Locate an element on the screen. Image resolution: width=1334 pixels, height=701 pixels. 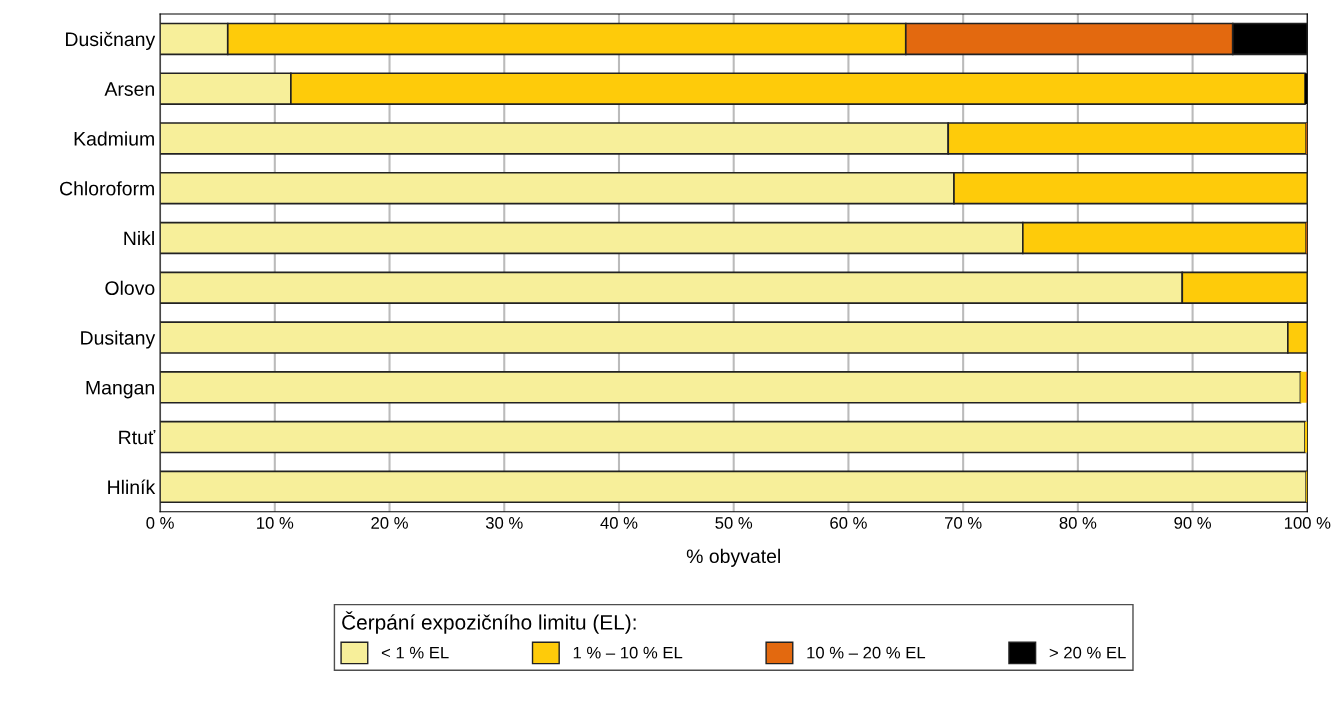
x-tick-label: 60 % is located at coordinates (848, 523).